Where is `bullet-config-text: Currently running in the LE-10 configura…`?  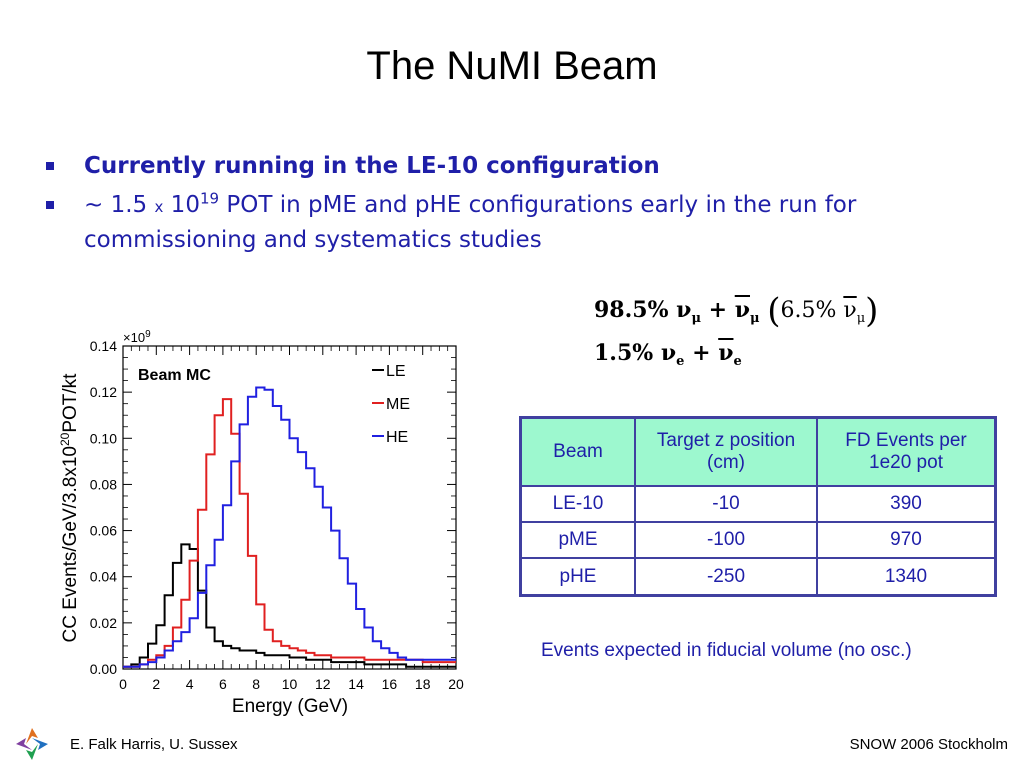
bullet-config-text: Currently running in the LE-10 configura… is located at coordinates (372, 166).